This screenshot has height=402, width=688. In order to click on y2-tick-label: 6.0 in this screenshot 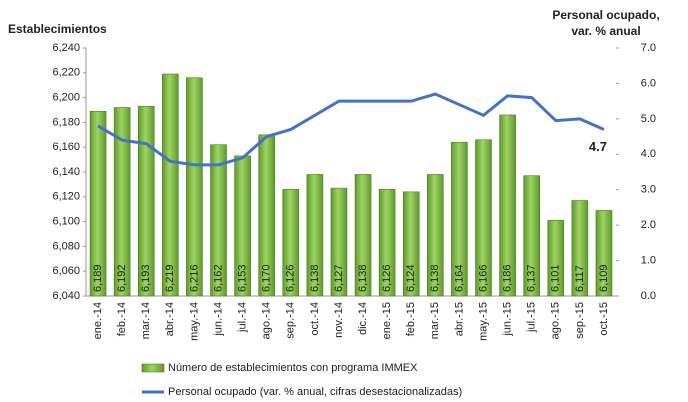, I will do `click(648, 83)`.